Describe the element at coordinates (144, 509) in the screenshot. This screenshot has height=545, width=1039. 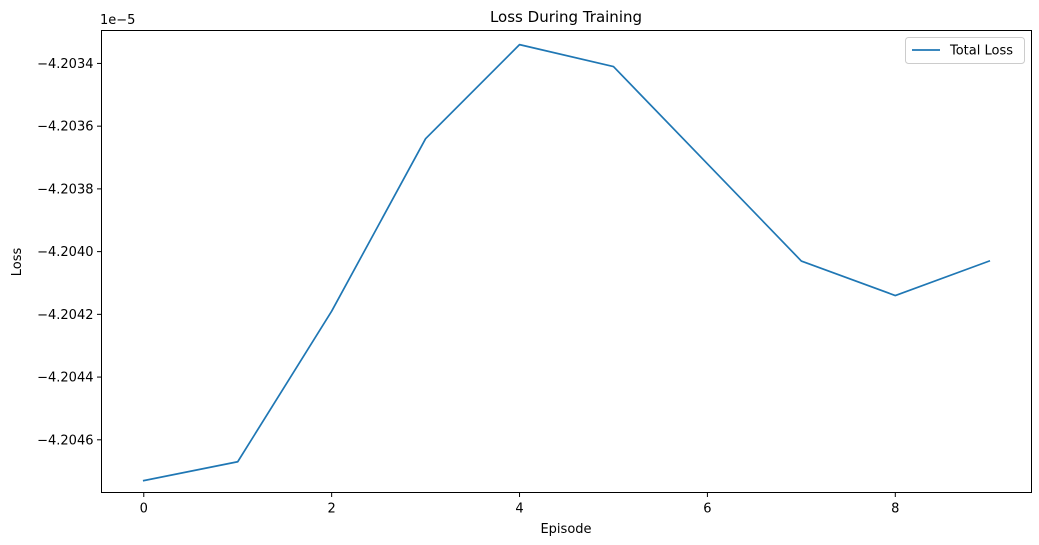
I see `x-tick-label: 0` at that location.